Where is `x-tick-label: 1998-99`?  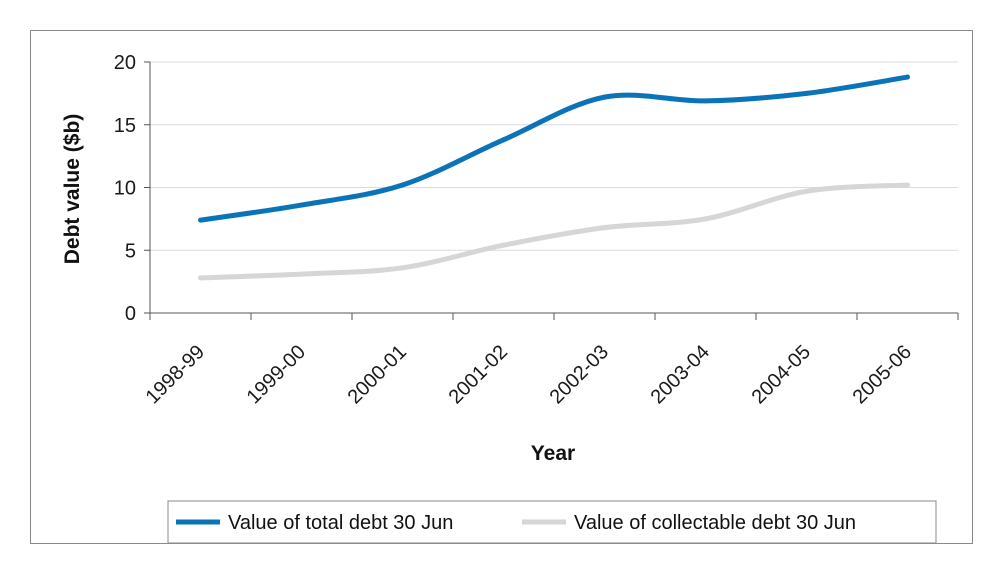
x-tick-label: 1998-99 is located at coordinates (175, 374).